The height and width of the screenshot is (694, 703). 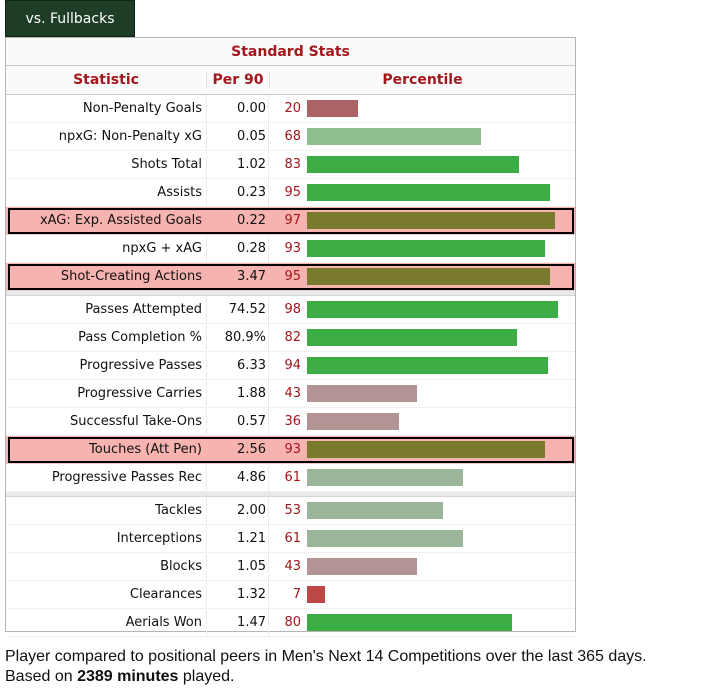 I want to click on per90-value: 0.05, so click(x=237, y=136).